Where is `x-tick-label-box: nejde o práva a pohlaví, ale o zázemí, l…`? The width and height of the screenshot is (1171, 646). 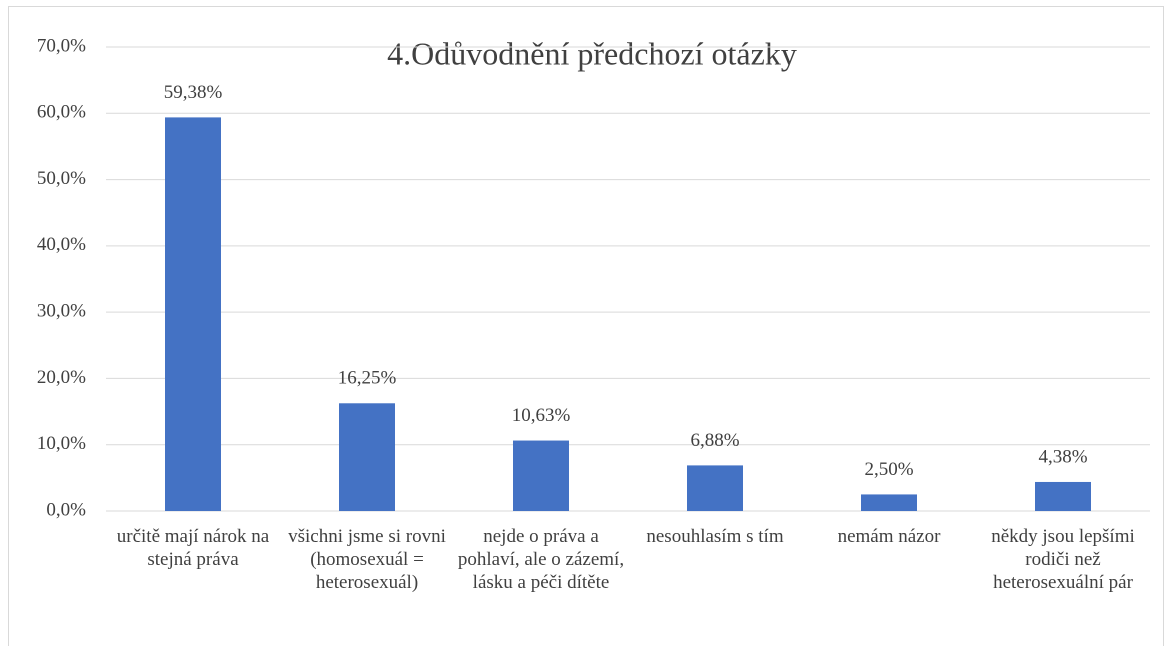
x-tick-label-box: nejde o práva a pohlaví, ale o zázemí, l… is located at coordinates (541, 559).